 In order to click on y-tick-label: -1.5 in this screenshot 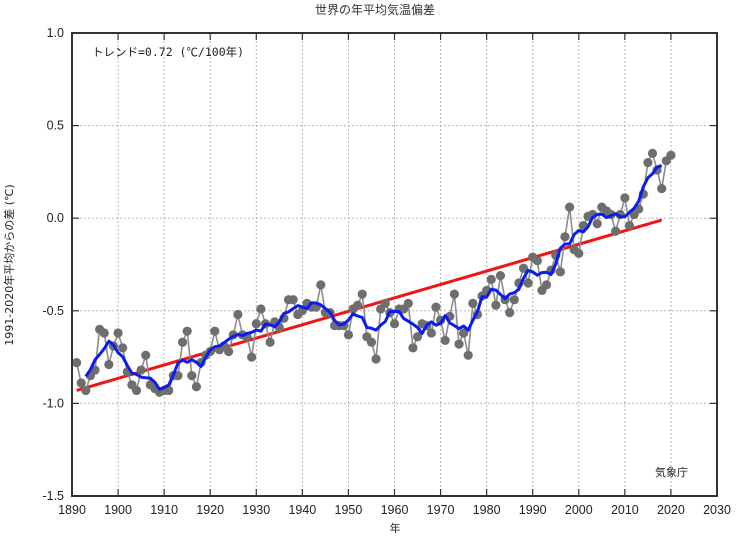, I will do `click(53, 496)`.